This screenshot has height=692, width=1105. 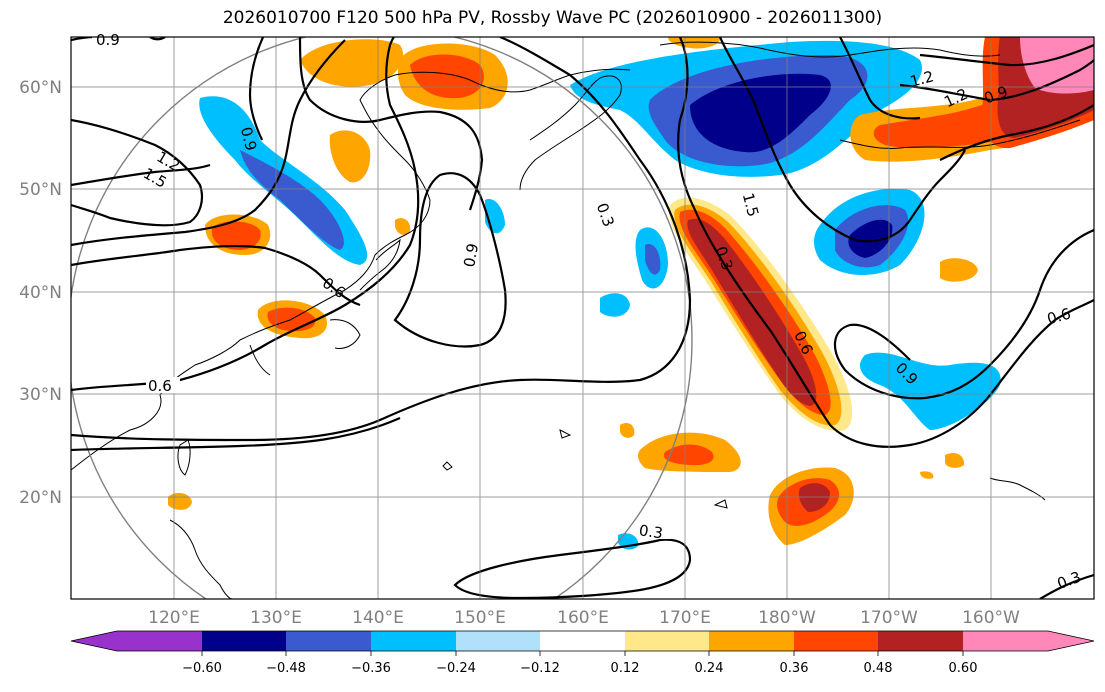 What do you see at coordinates (40, 498) in the screenshot?
I see `lat-label: 20°N` at bounding box center [40, 498].